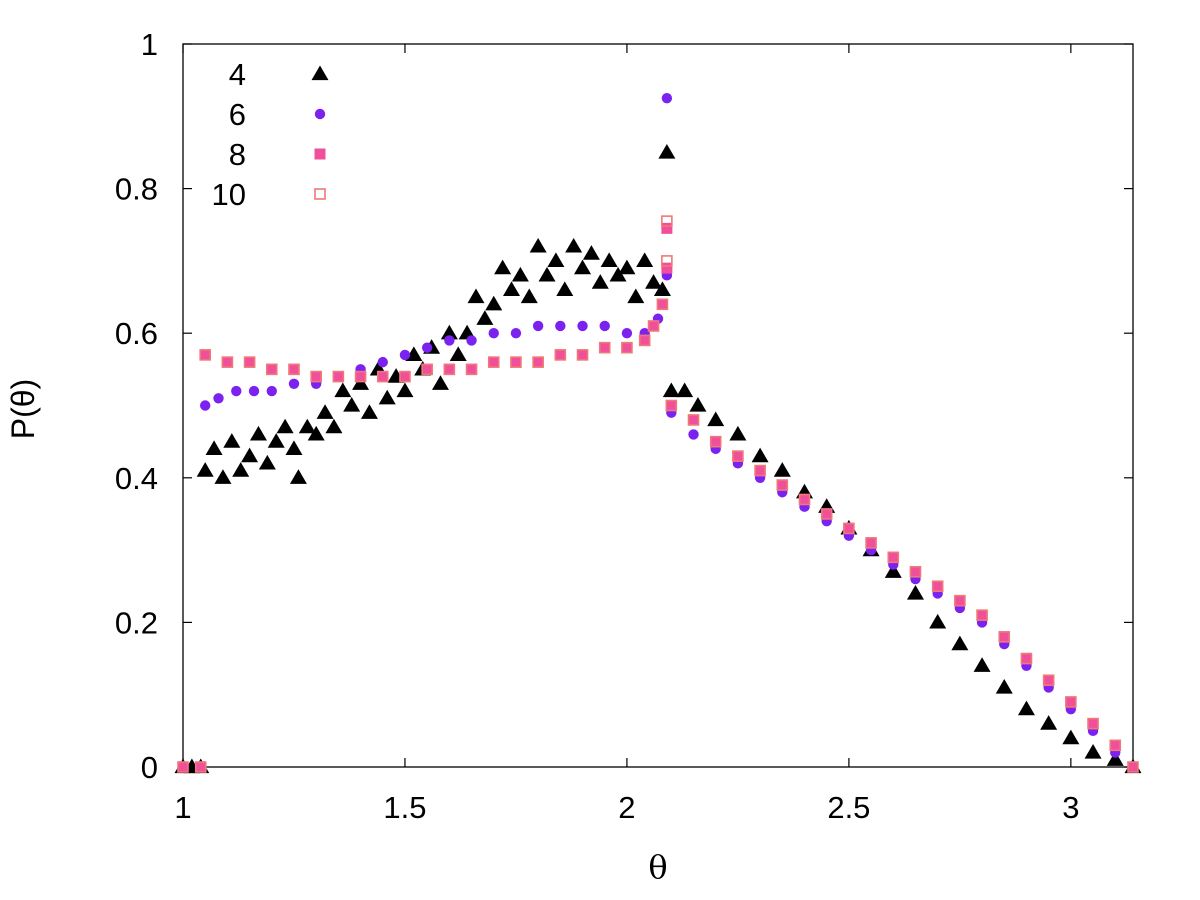  I want to click on legend-label: 4, so click(237, 74).